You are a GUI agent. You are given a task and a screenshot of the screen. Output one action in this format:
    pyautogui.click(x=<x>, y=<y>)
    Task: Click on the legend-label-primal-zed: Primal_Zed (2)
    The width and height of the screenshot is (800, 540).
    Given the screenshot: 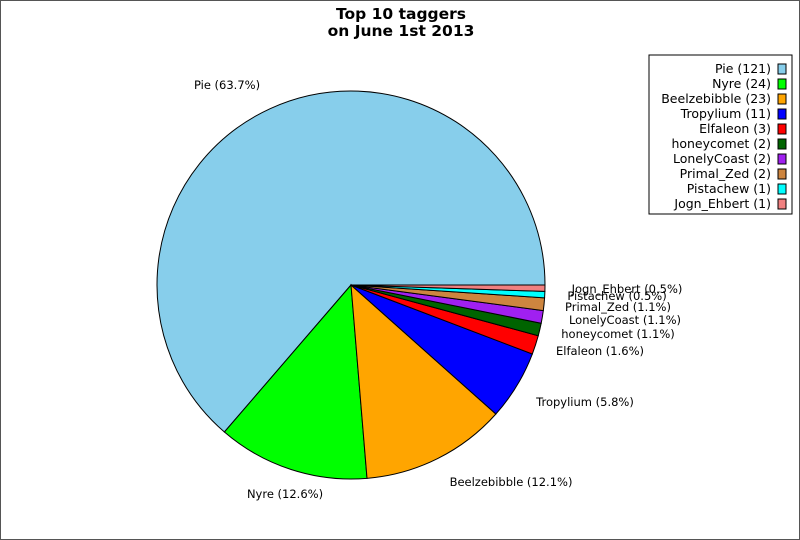 What is the action you would take?
    pyautogui.click(x=725, y=173)
    